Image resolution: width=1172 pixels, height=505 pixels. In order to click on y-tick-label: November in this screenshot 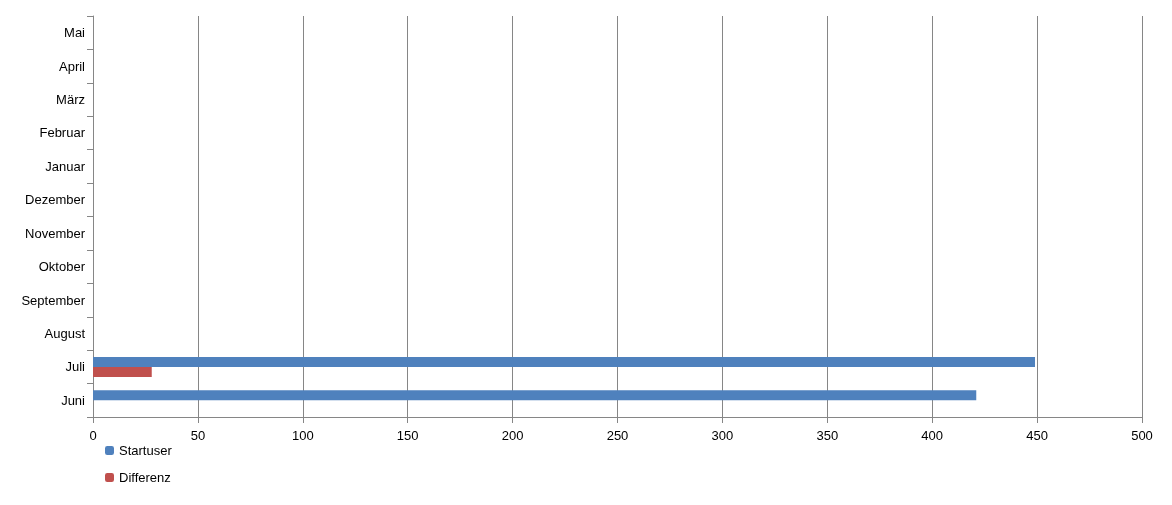, I will do `click(55, 233)`.